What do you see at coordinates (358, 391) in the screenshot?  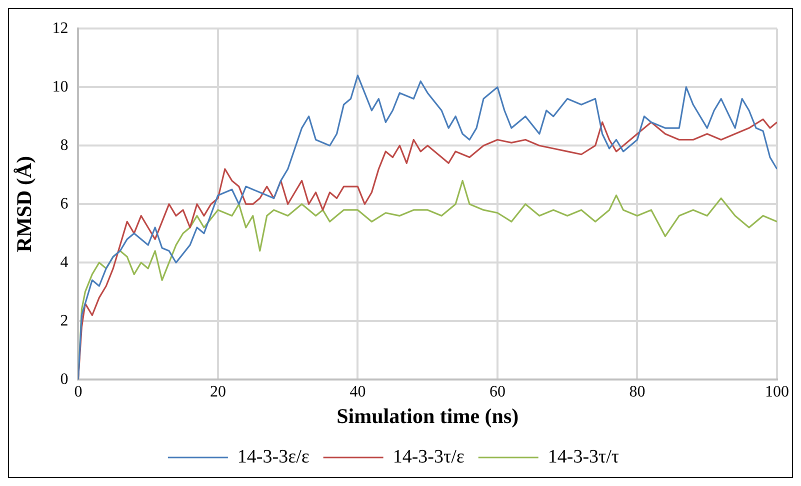 I see `x-tick-label: 40` at bounding box center [358, 391].